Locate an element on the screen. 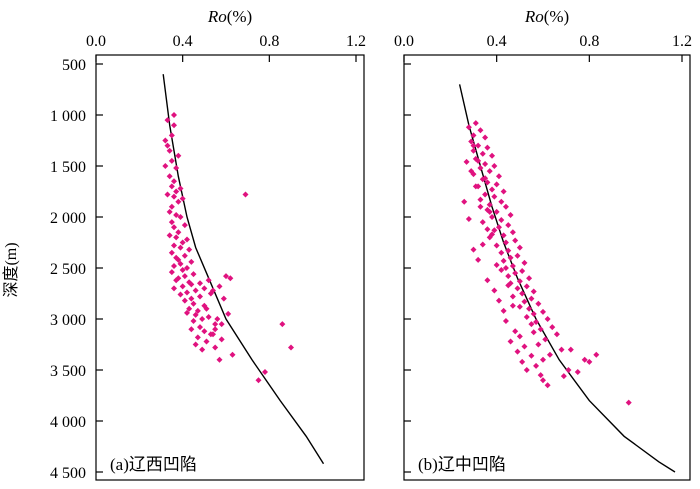 This screenshot has height=489, width=700. x-tick-label: 0.0 is located at coordinates (96, 41).